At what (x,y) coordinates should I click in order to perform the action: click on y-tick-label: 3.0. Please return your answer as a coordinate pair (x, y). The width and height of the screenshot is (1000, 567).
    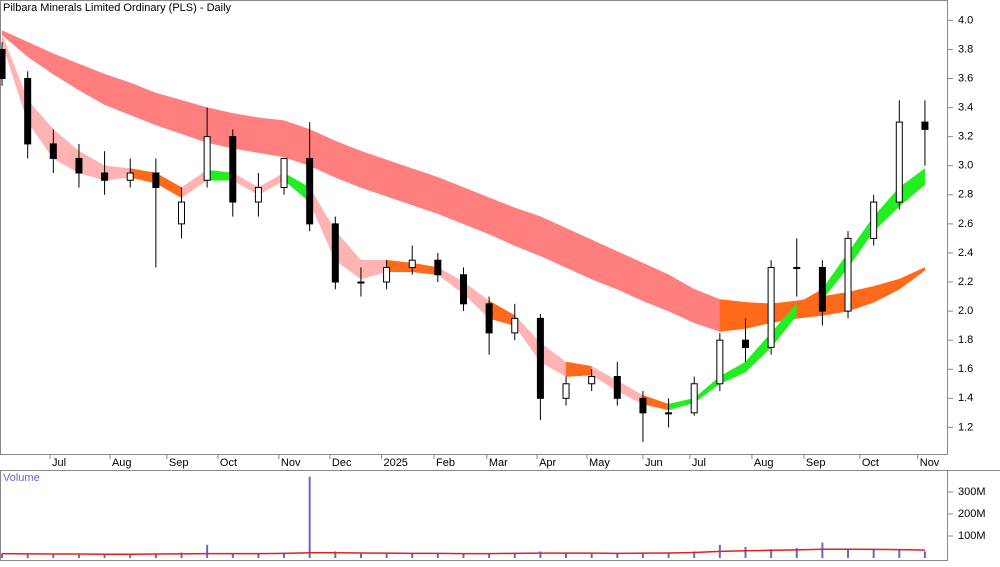
    Looking at the image, I should click on (965, 166).